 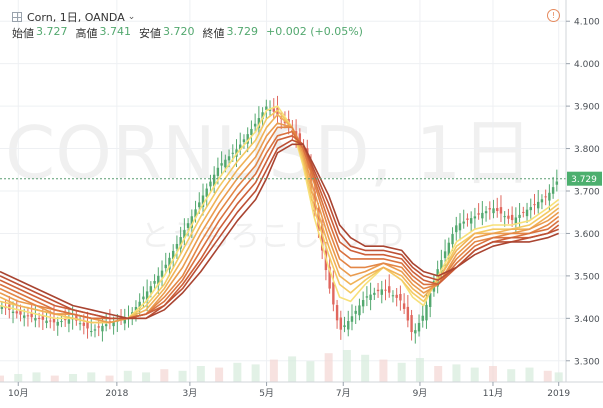 What do you see at coordinates (116, 394) in the screenshot?
I see `x-tick-label: 2018` at bounding box center [116, 394].